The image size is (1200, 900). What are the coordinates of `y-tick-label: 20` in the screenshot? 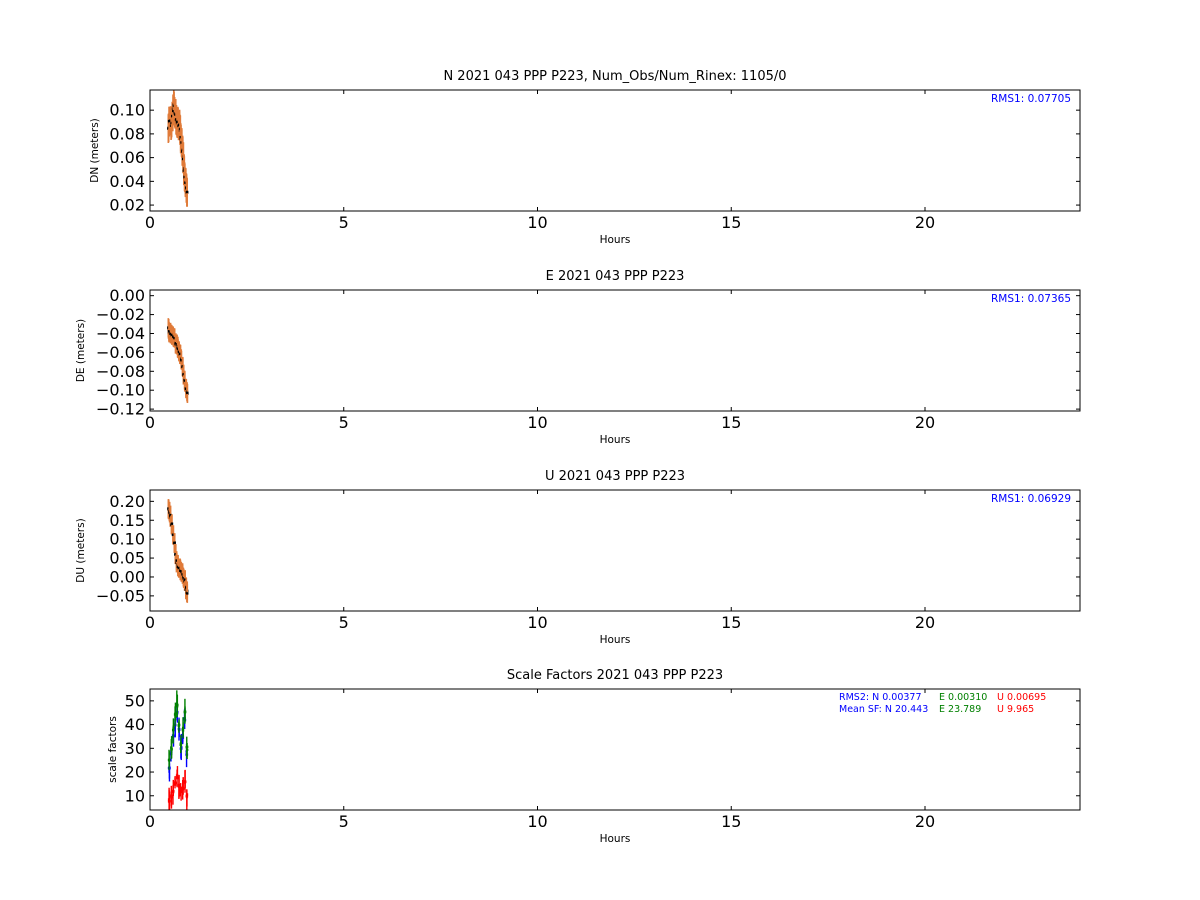 It's located at (135, 772).